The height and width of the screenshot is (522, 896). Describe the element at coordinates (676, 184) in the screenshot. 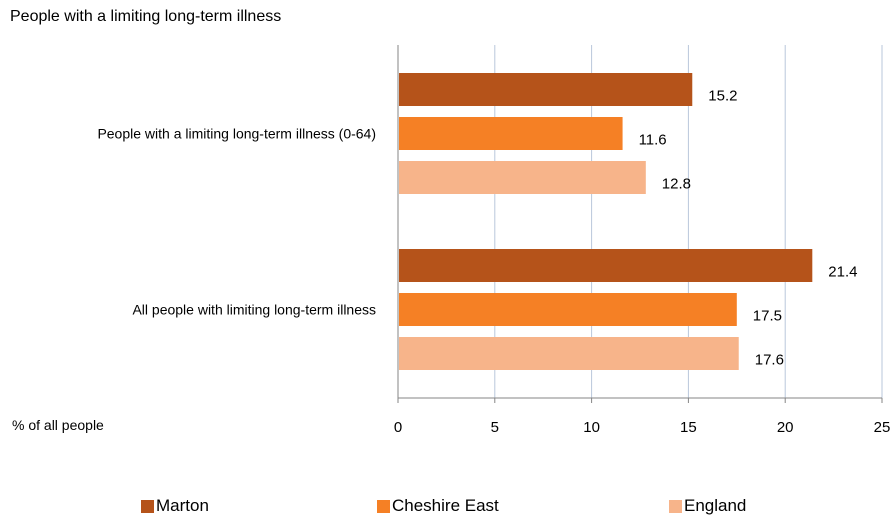

I see `data-label-england-0: 12.8` at that location.